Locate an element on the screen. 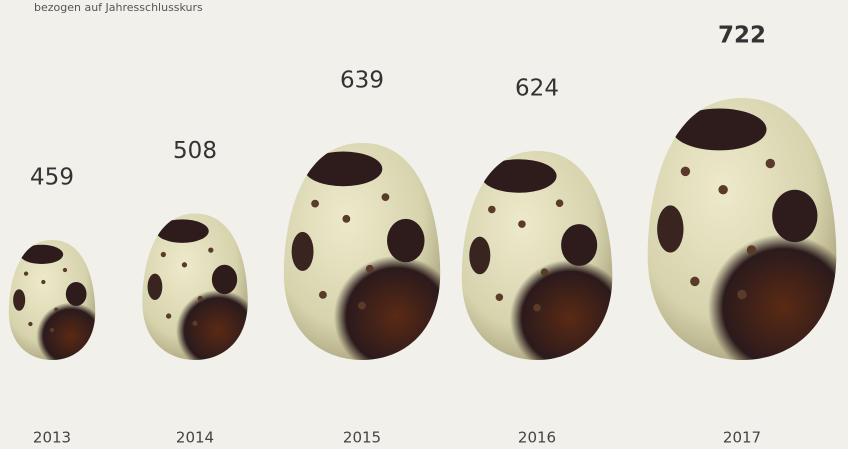  x-tick-label: 2016 is located at coordinates (537, 438).